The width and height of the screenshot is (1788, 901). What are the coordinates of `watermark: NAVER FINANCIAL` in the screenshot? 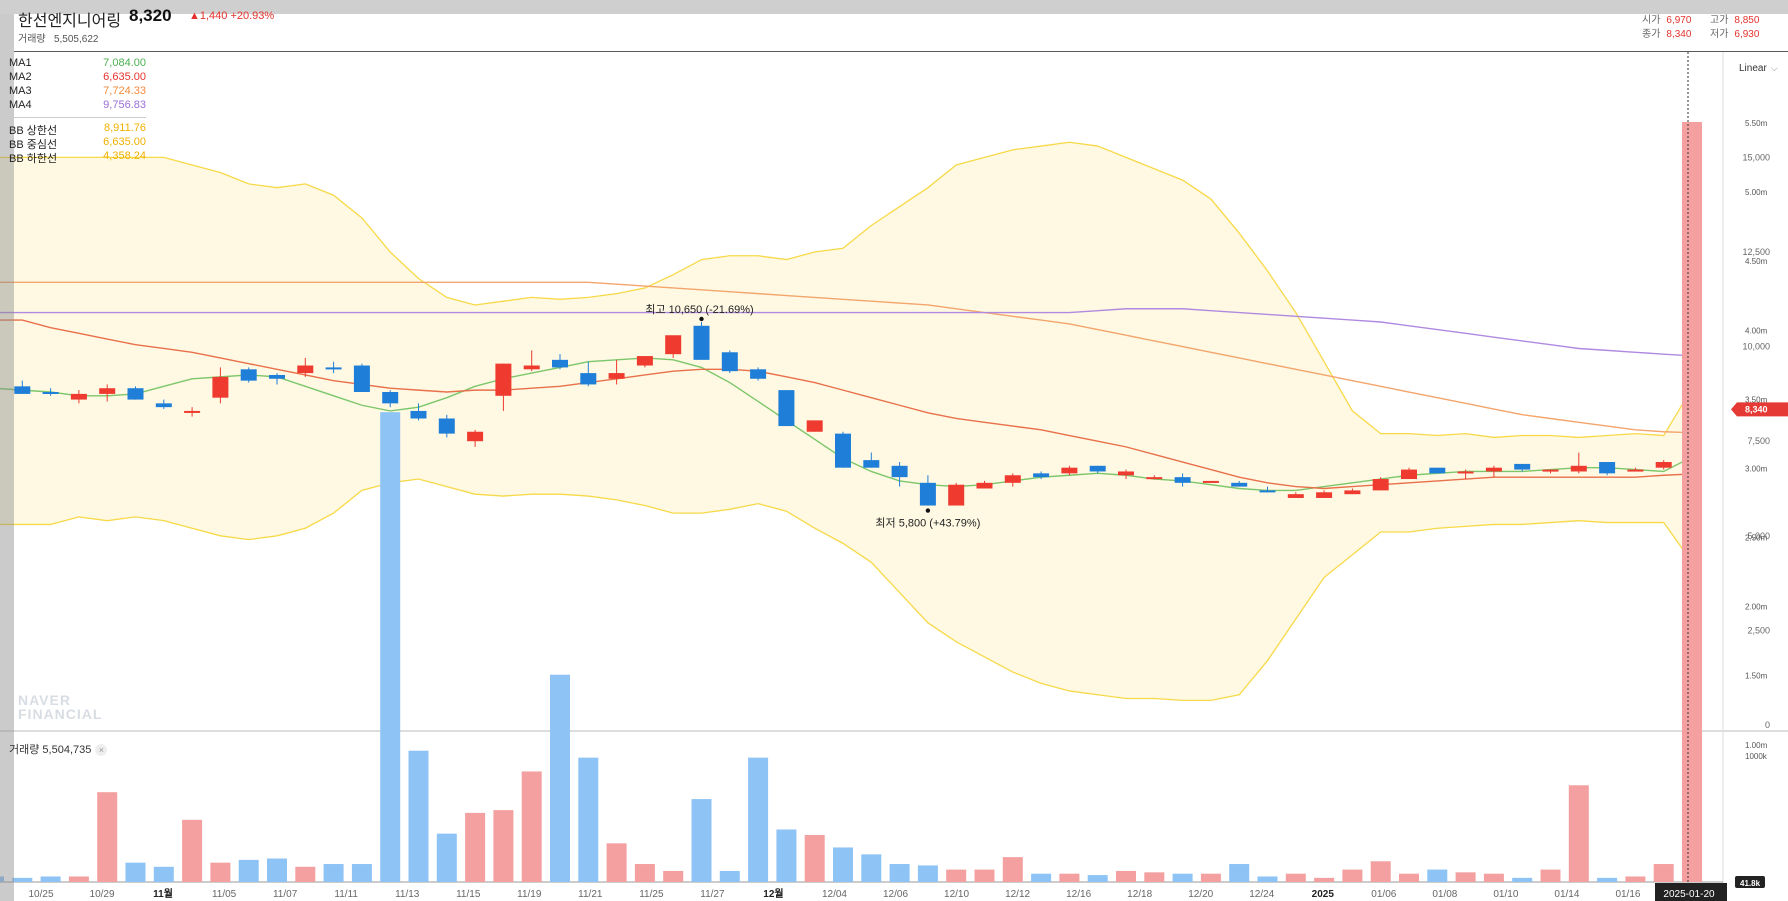 It's located at (60, 707).